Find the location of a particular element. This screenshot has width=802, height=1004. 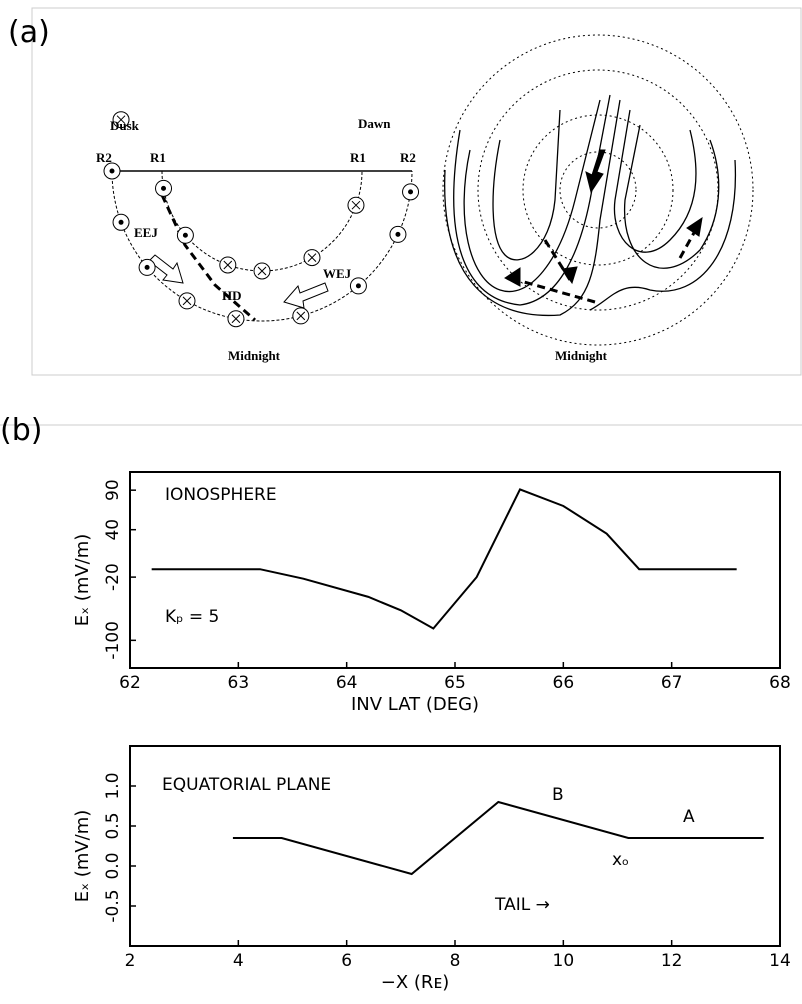

diagram-label: HD is located at coordinates (232, 295).